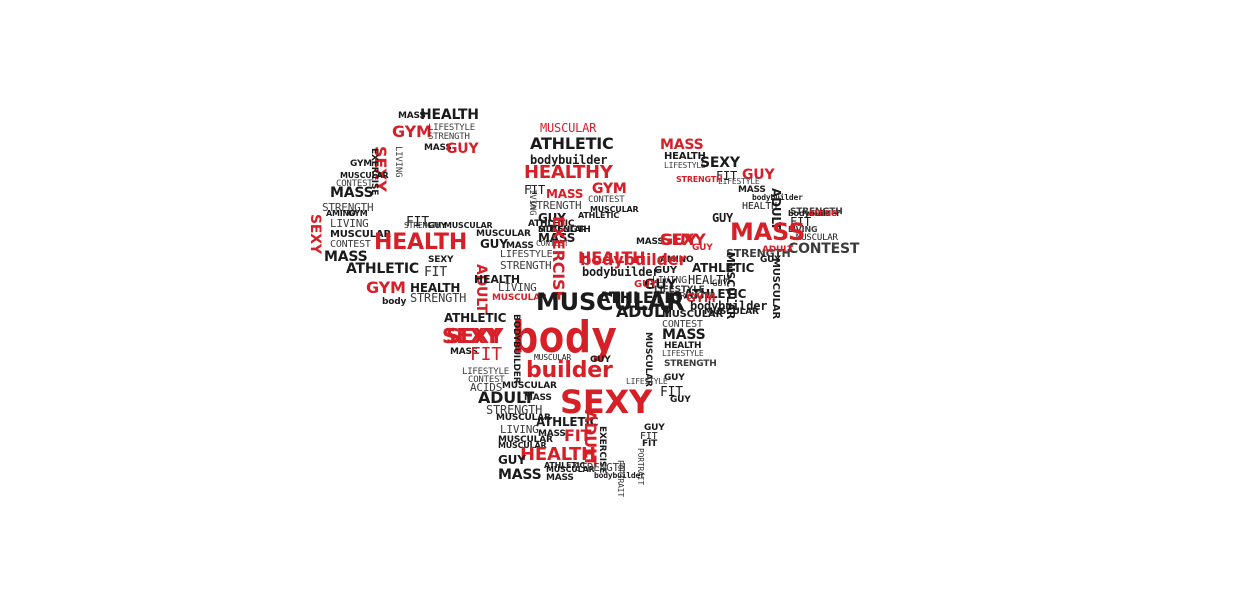 The width and height of the screenshot is (1240, 600). What do you see at coordinates (568, 172) in the screenshot?
I see `cloud-word: HEALTHY` at bounding box center [568, 172].